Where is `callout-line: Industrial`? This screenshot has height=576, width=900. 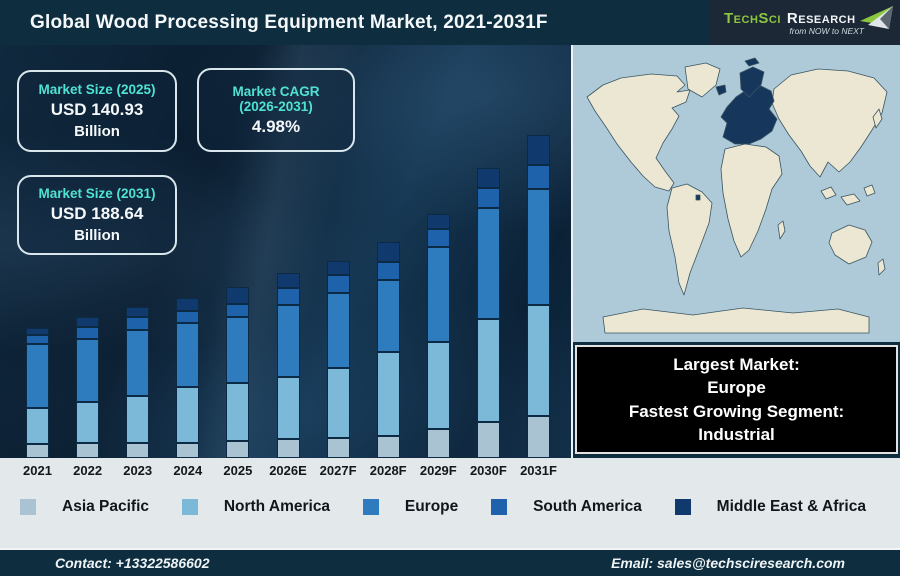
callout-line: Industrial is located at coordinates (736, 434).